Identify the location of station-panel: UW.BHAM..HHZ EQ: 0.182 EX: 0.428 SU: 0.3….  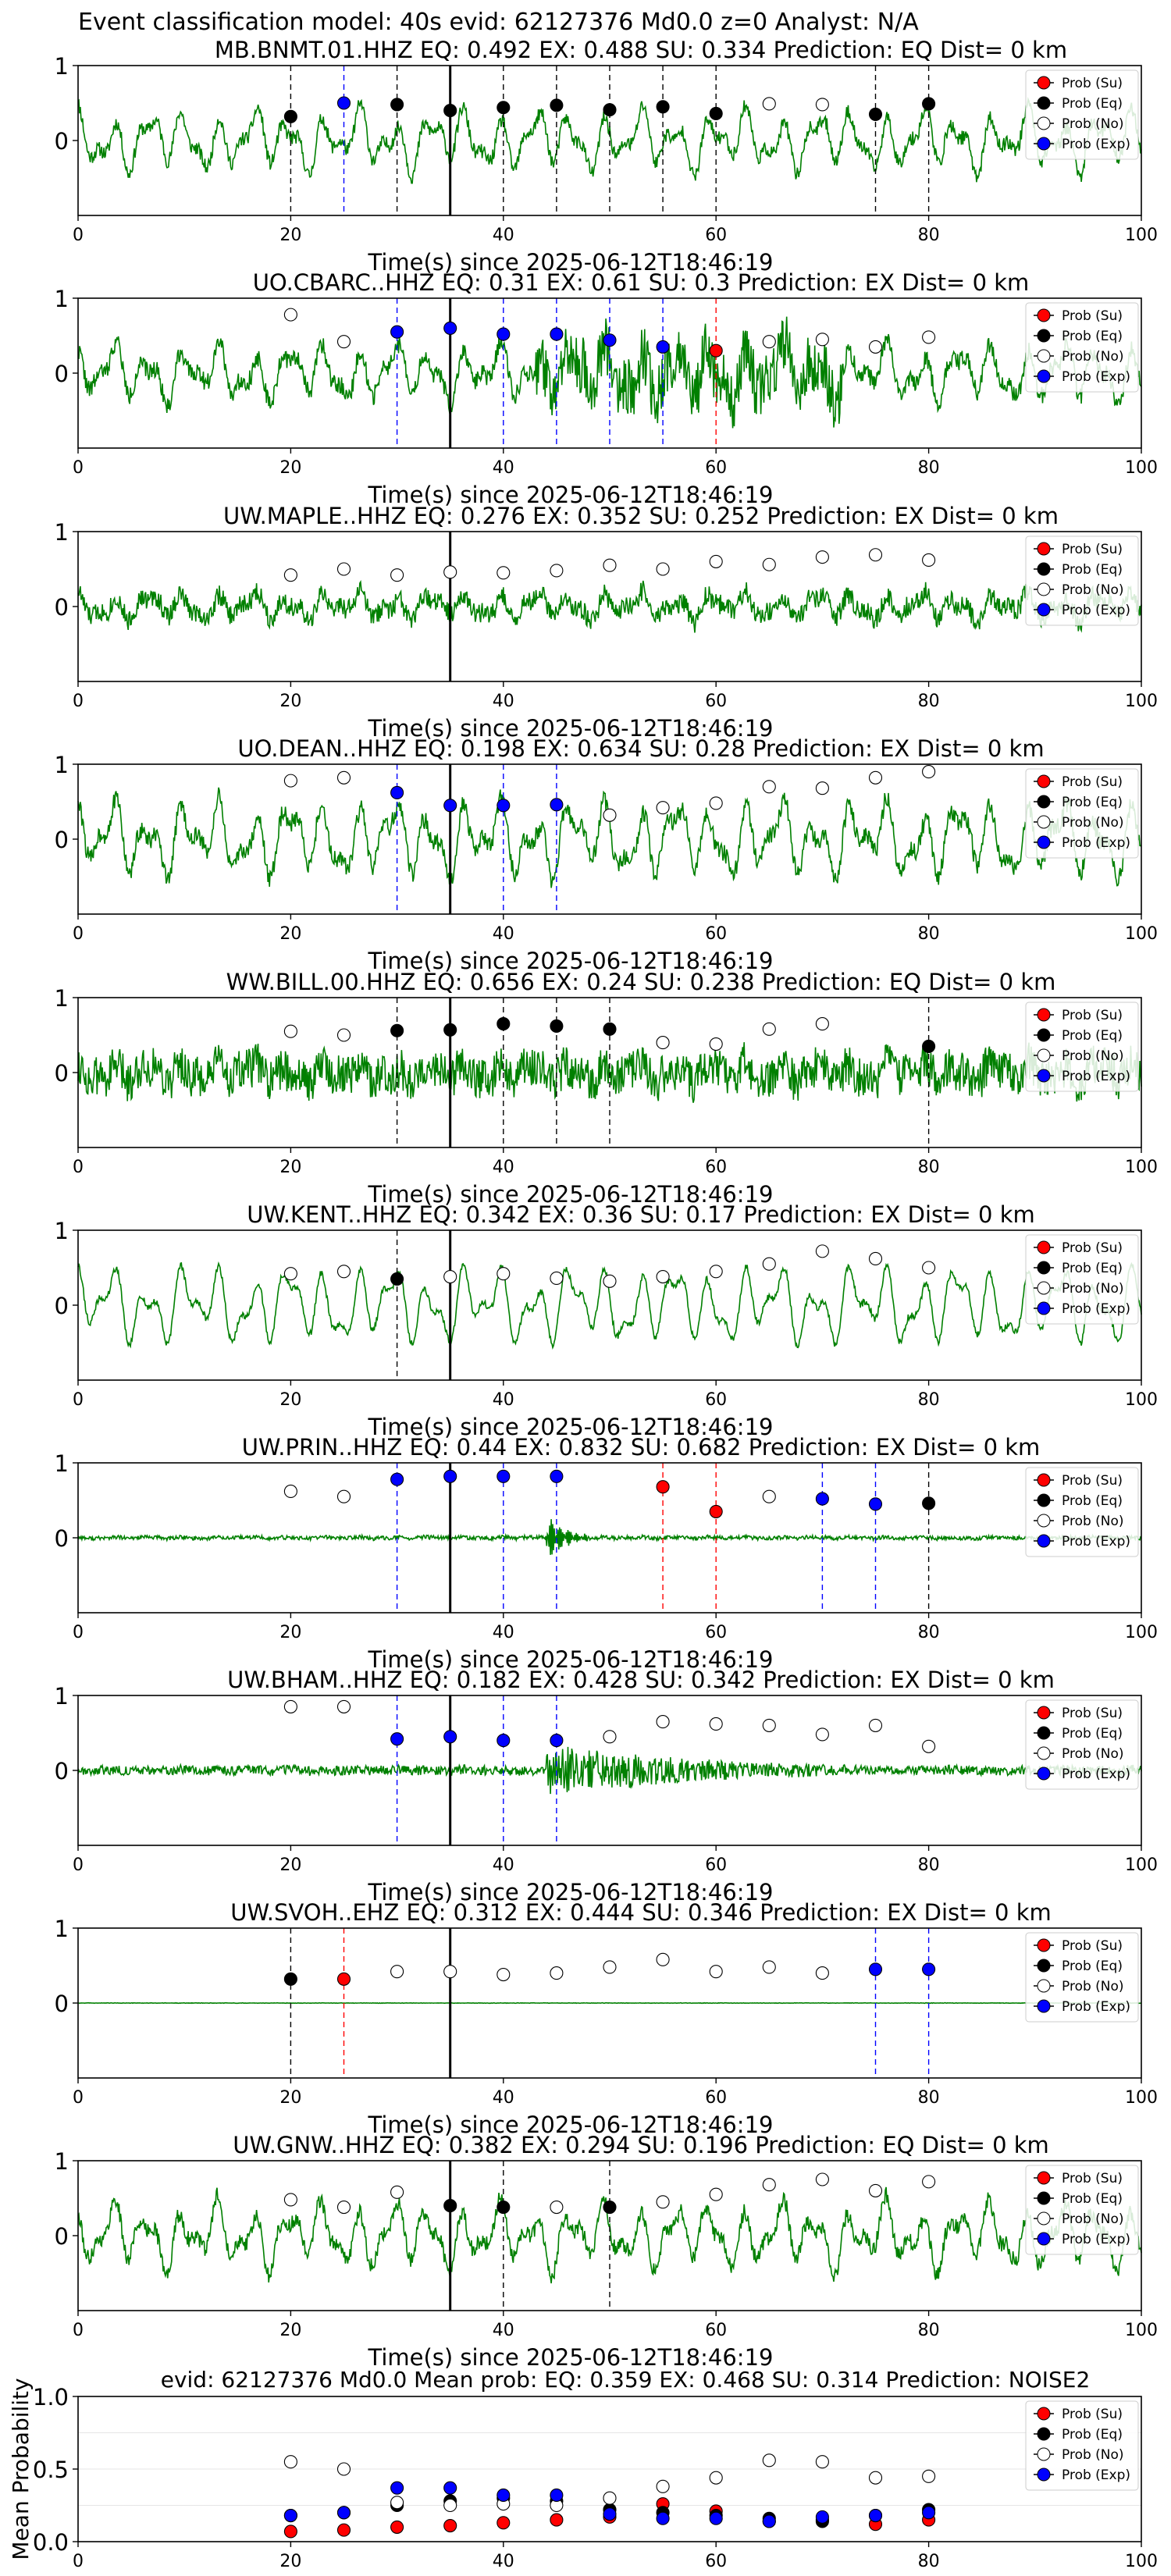
(606, 1786).